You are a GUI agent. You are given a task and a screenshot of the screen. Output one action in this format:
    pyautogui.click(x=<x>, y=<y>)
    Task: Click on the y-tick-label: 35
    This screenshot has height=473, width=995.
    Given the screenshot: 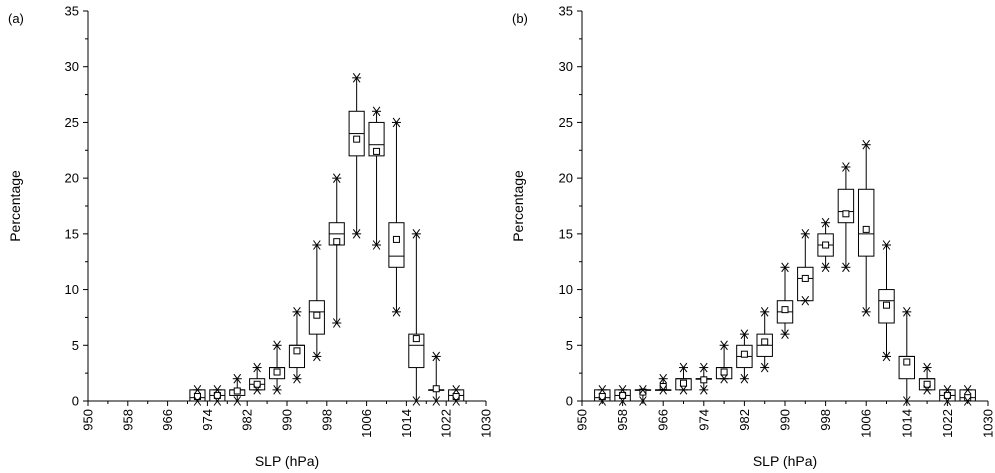 What is the action you would take?
    pyautogui.click(x=72, y=11)
    